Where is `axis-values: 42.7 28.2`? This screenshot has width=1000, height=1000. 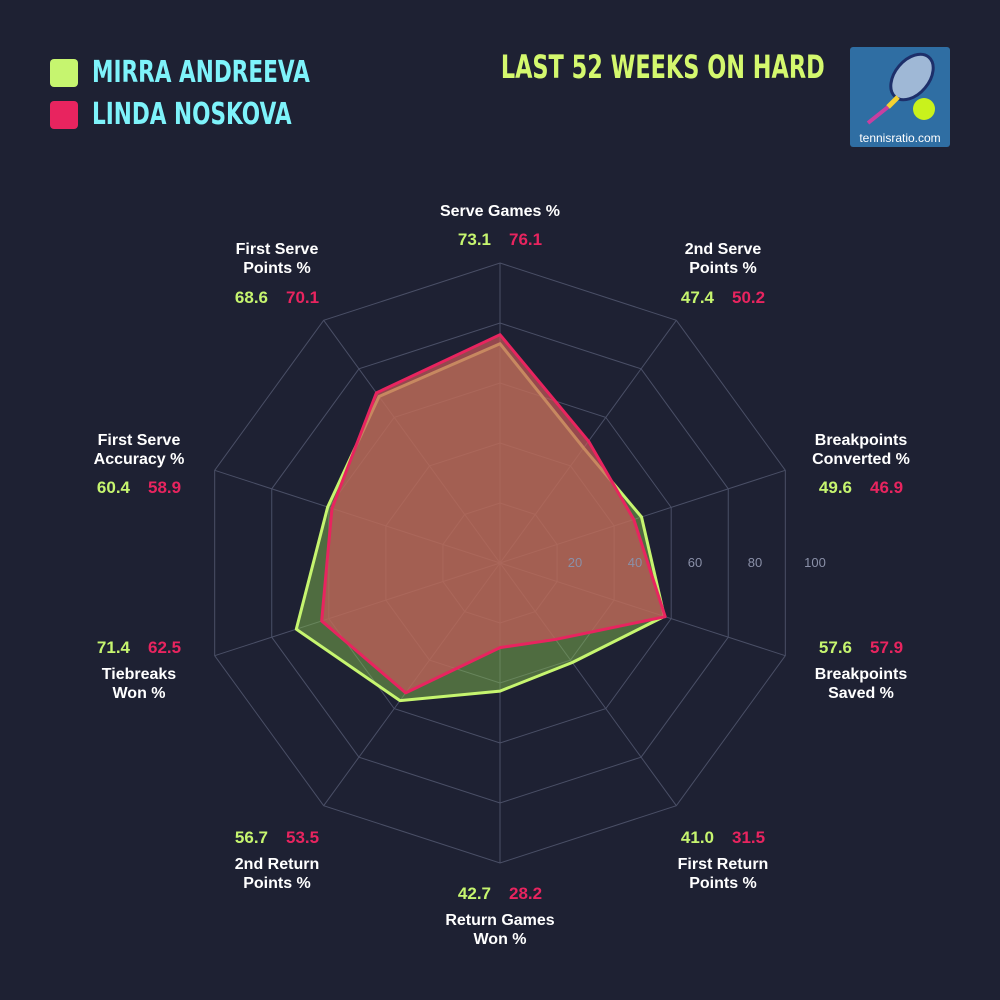 axis-values: 42.7 28.2 is located at coordinates (500, 894).